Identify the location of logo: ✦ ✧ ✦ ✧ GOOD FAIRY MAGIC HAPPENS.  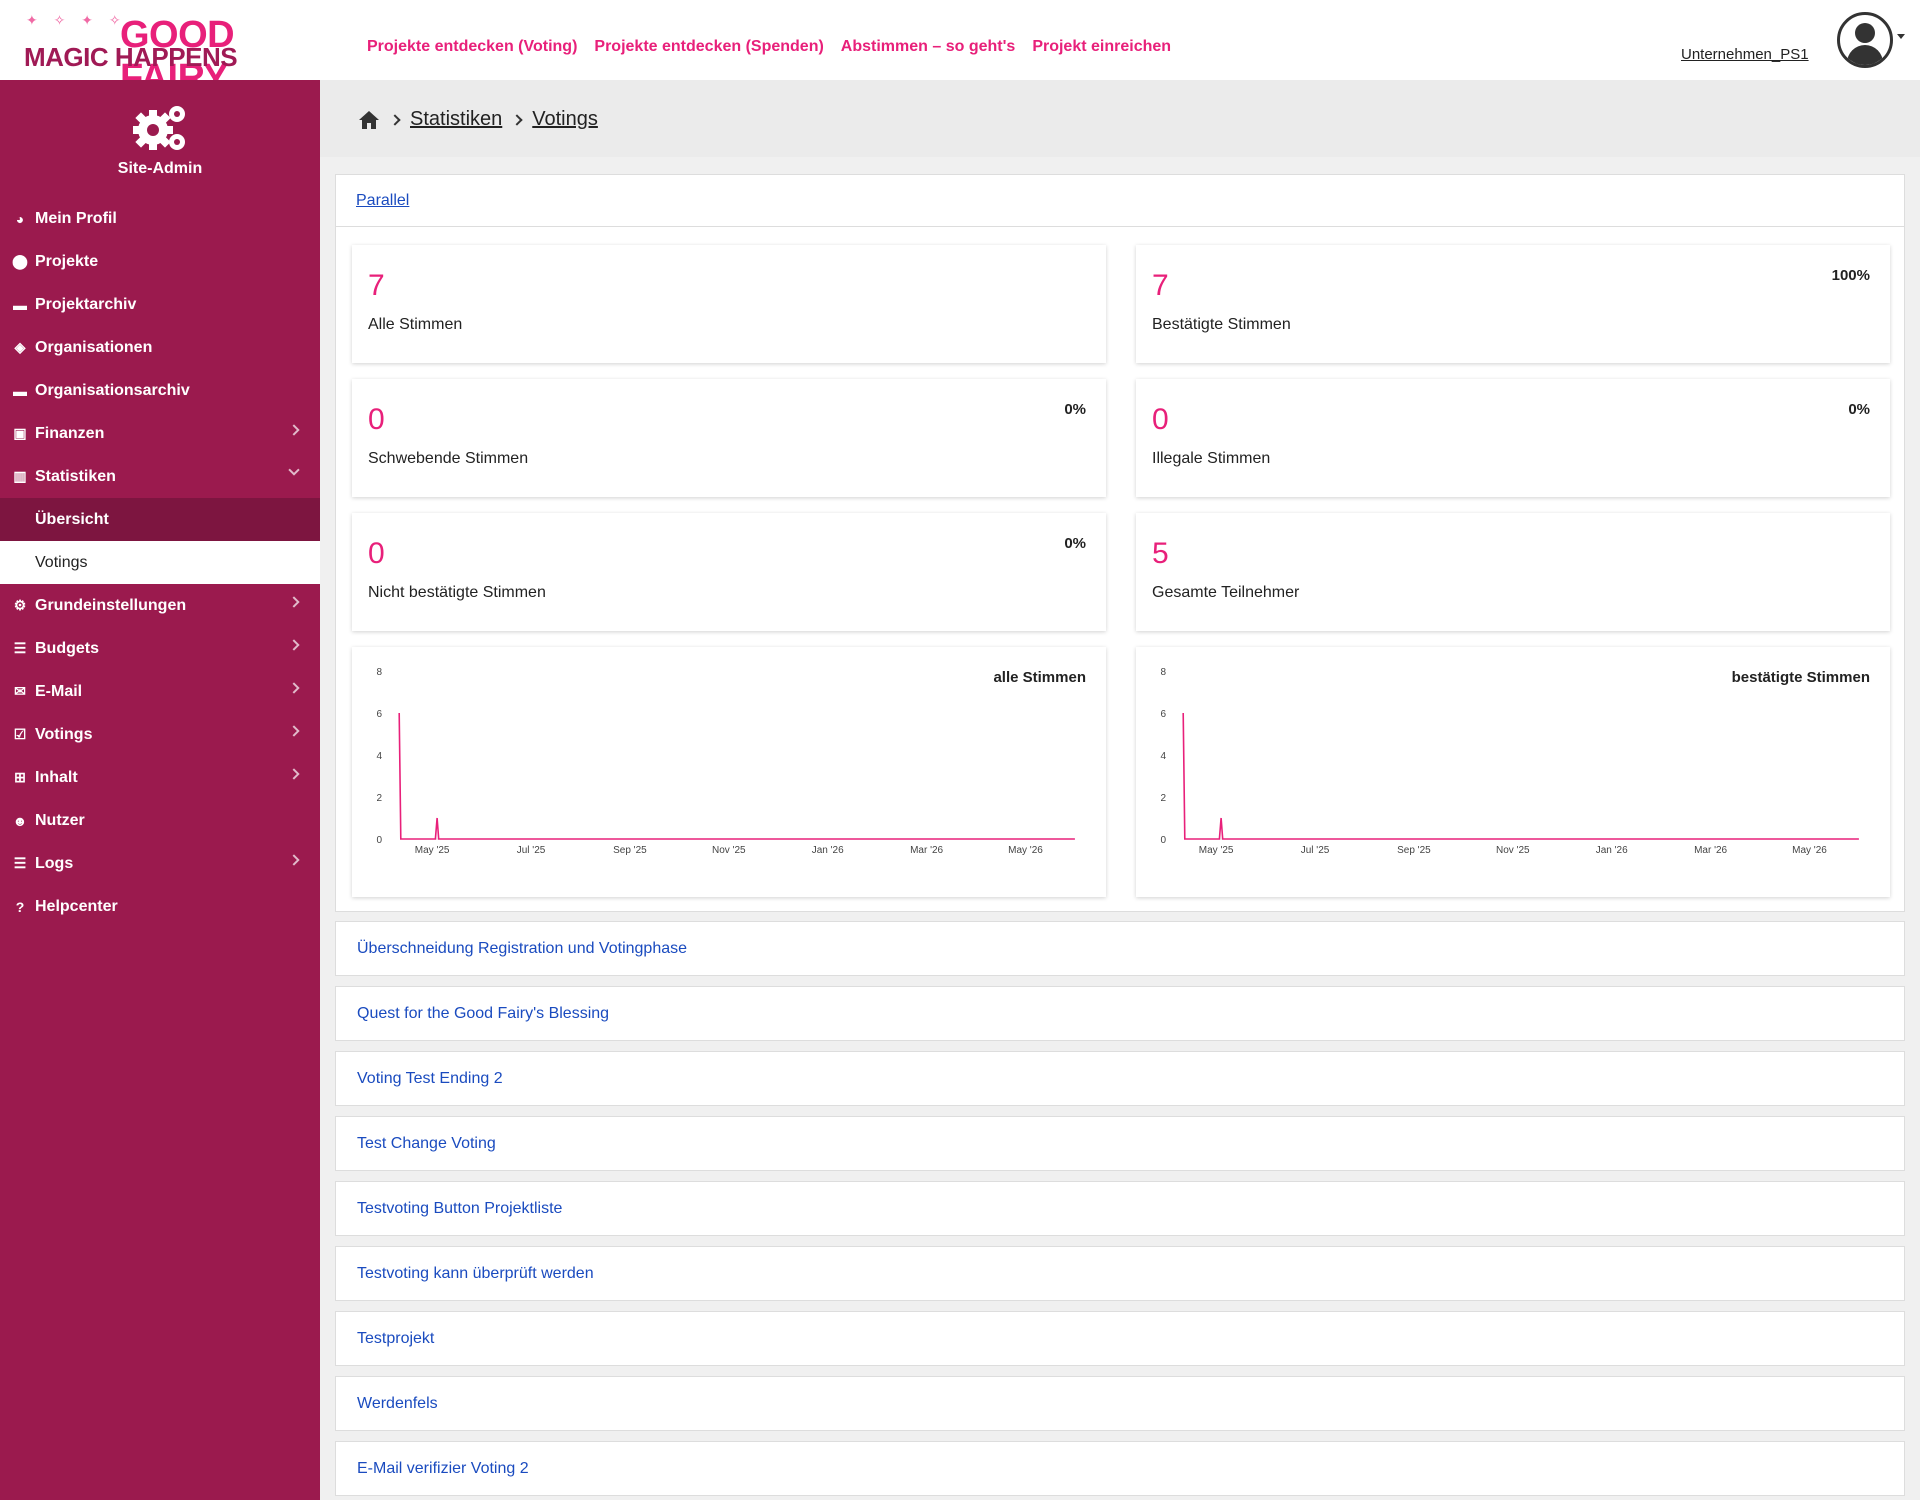
(177, 55).